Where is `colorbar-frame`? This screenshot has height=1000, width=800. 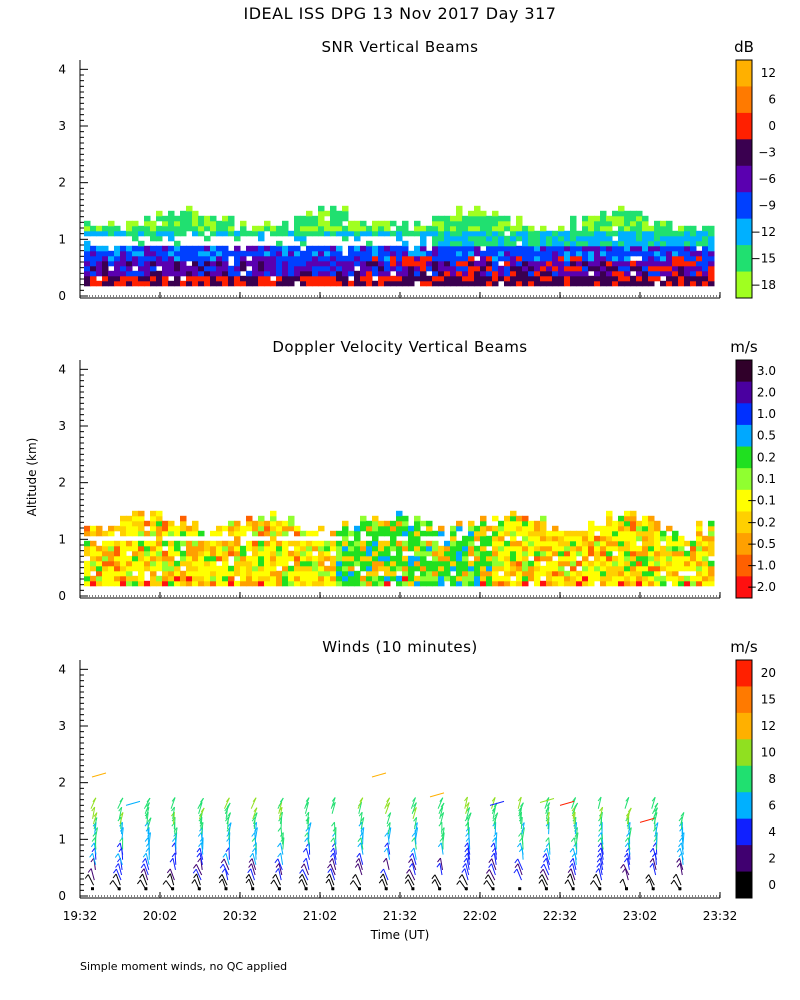
colorbar-frame is located at coordinates (744, 779).